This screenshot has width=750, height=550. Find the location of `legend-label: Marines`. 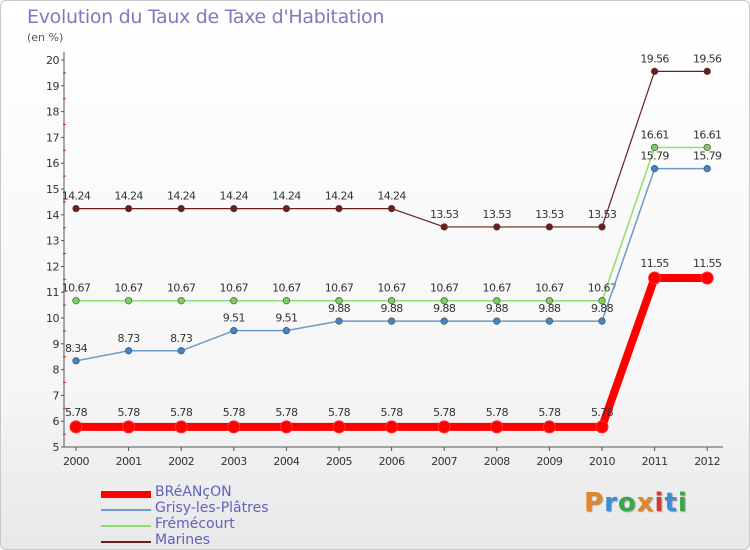

legend-label: Marines is located at coordinates (183, 540).